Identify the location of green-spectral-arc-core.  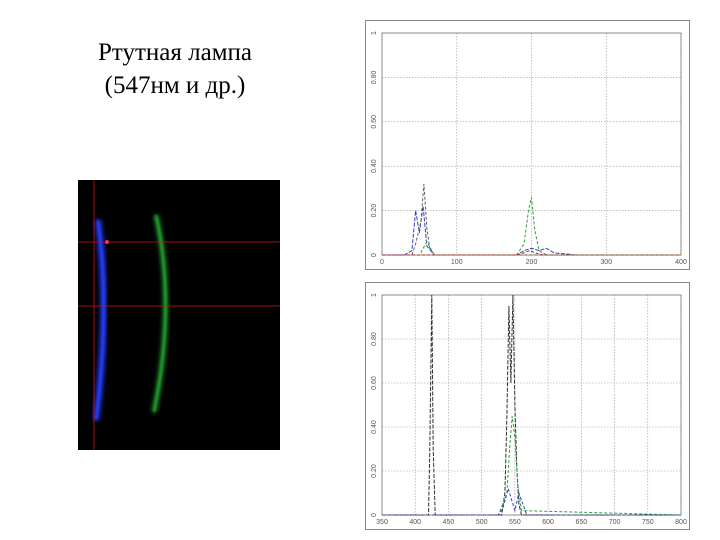
(160, 313).